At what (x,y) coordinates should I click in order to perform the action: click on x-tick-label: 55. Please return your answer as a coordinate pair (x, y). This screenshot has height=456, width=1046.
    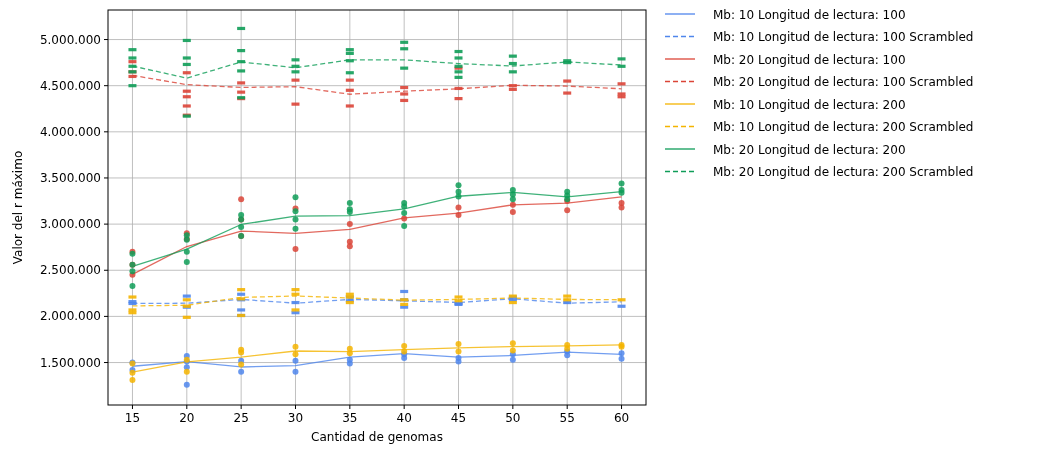
    Looking at the image, I should click on (567, 418).